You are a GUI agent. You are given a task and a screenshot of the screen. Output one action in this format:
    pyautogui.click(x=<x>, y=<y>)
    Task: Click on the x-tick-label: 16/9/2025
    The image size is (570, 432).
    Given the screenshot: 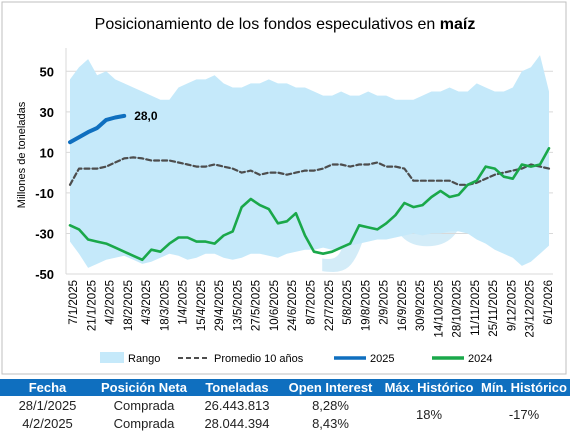 What is the action you would take?
    pyautogui.click(x=403, y=305)
    